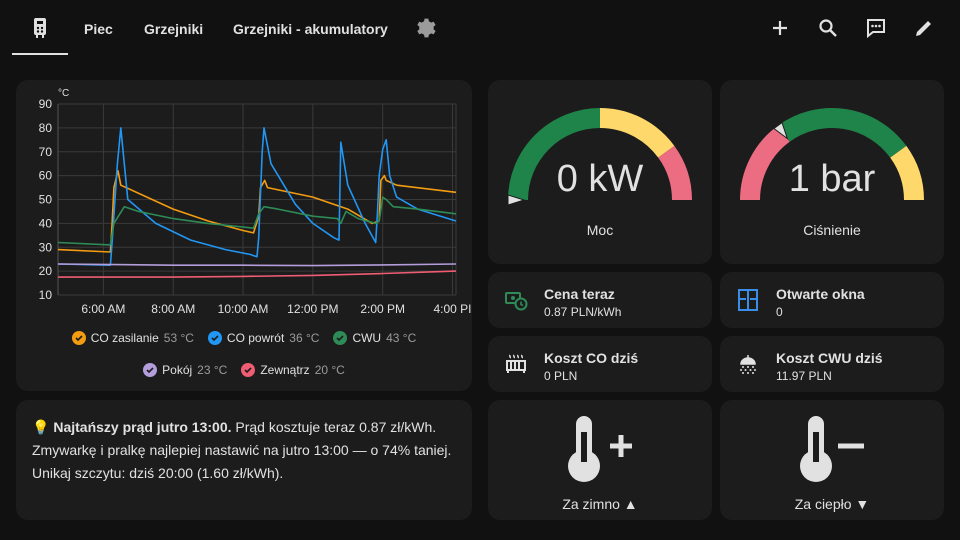 The width and height of the screenshot is (960, 540). What do you see at coordinates (832, 230) in the screenshot?
I see `pressure-gauge-label: Ciśnienie` at bounding box center [832, 230].